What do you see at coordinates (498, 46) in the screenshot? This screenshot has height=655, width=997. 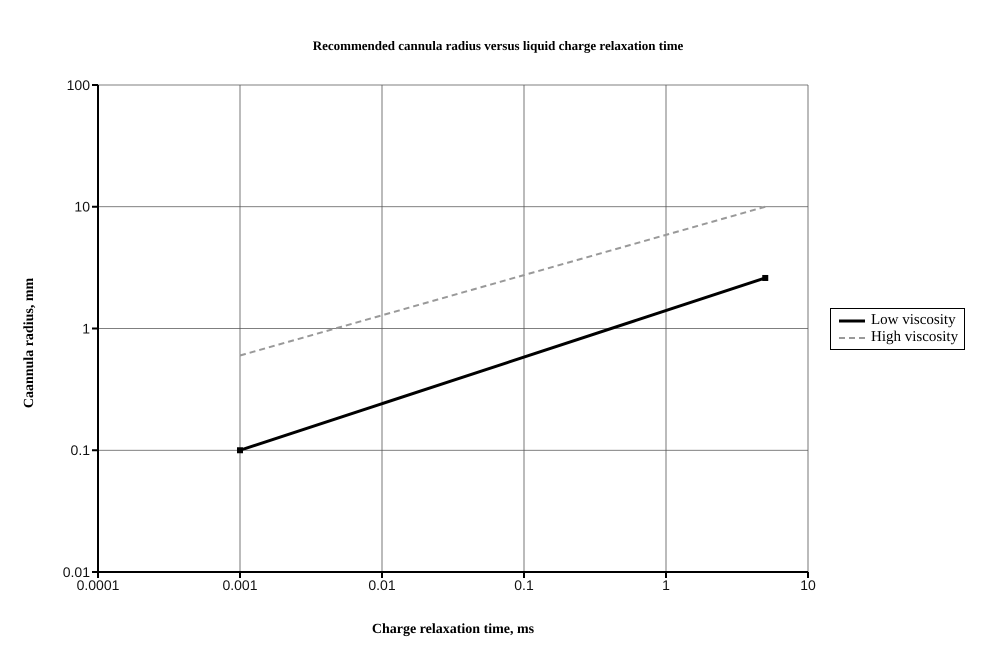 I see `chart-title: Recommended cannula radius versus liquid charge relaxation time` at bounding box center [498, 46].